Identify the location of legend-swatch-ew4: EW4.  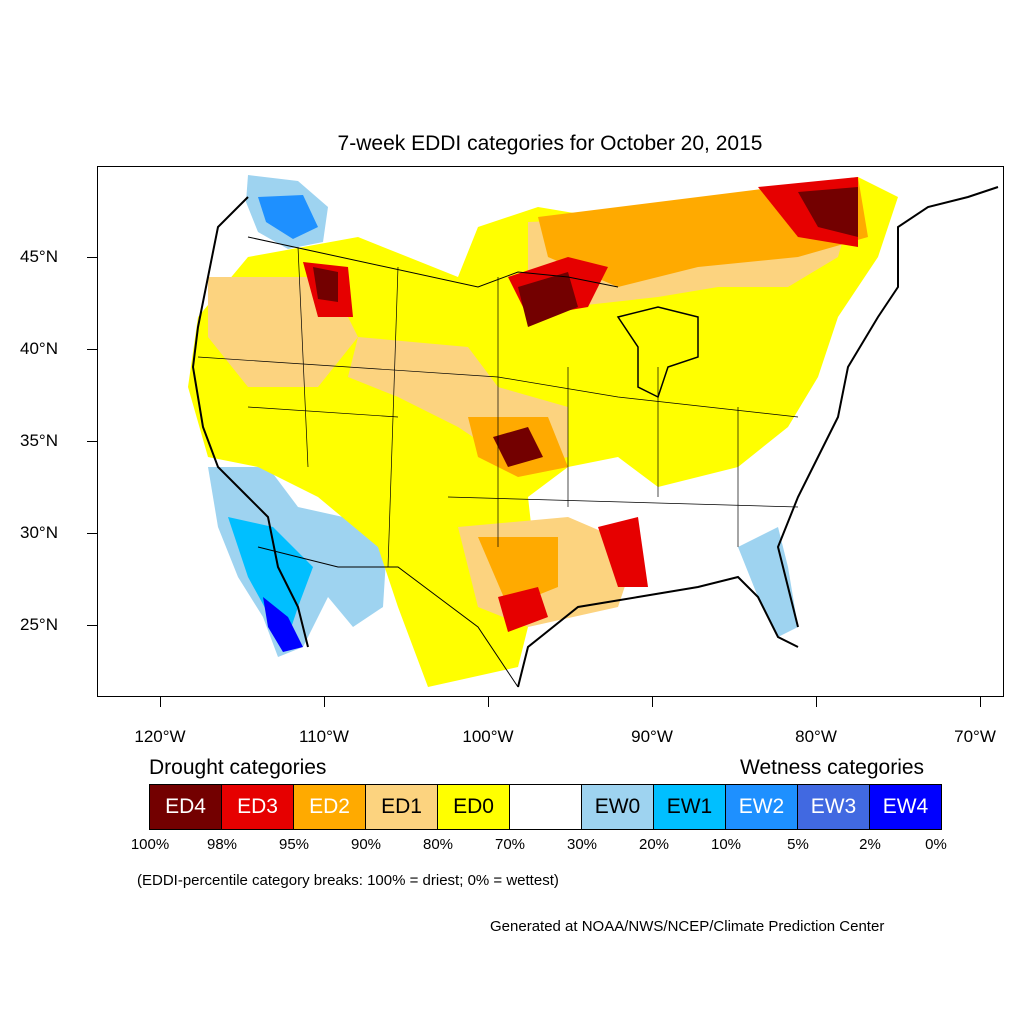
(905, 807).